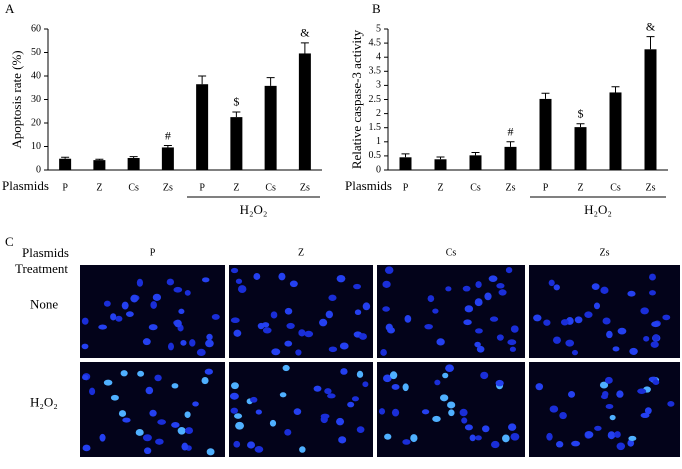 The image size is (682, 469). I want to click on y-tick-label: 30, so click(36, 99).